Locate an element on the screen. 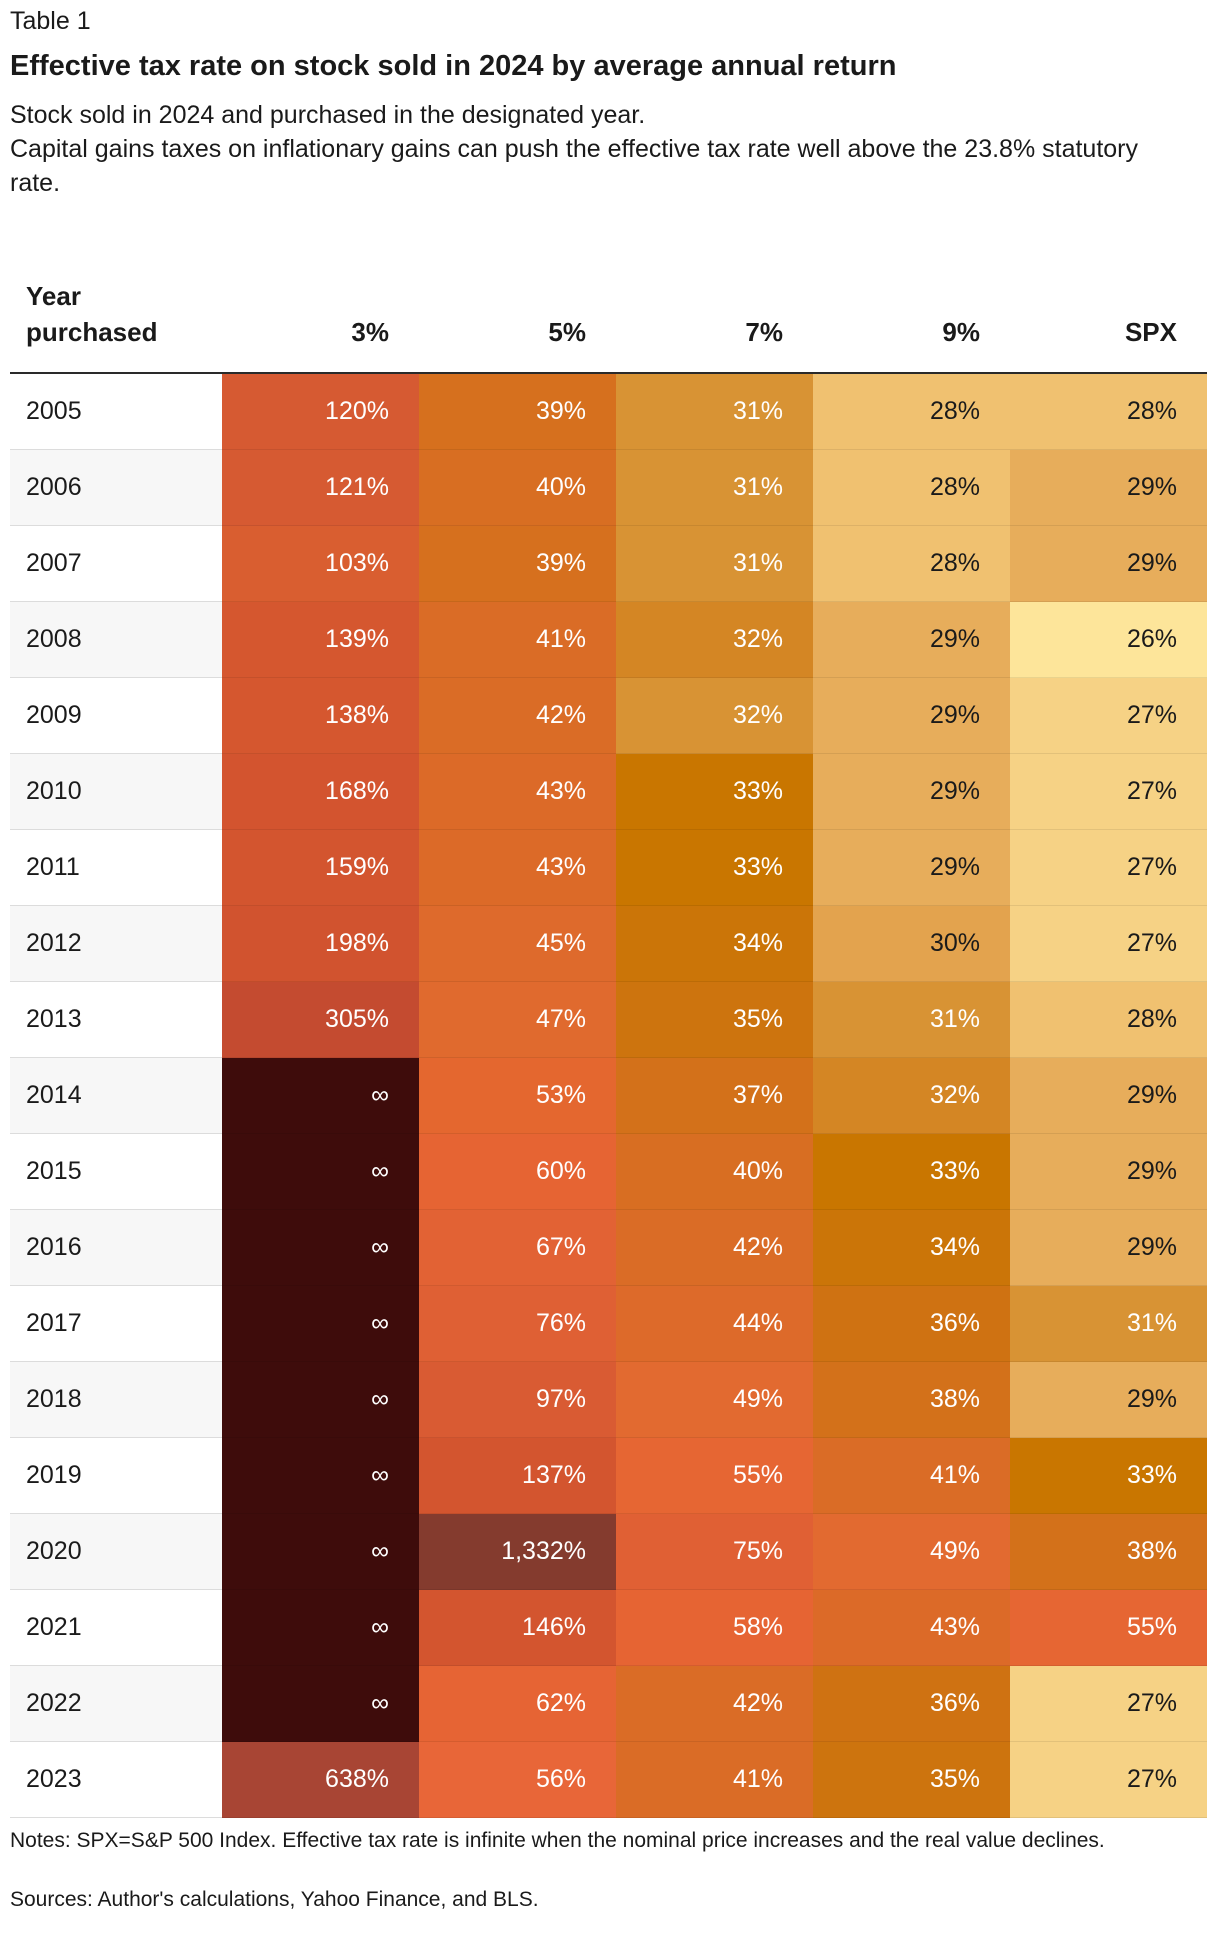 The width and height of the screenshot is (1220, 1936). table-row: 2006 121% 40% 31% 28% 29% is located at coordinates (608, 487).